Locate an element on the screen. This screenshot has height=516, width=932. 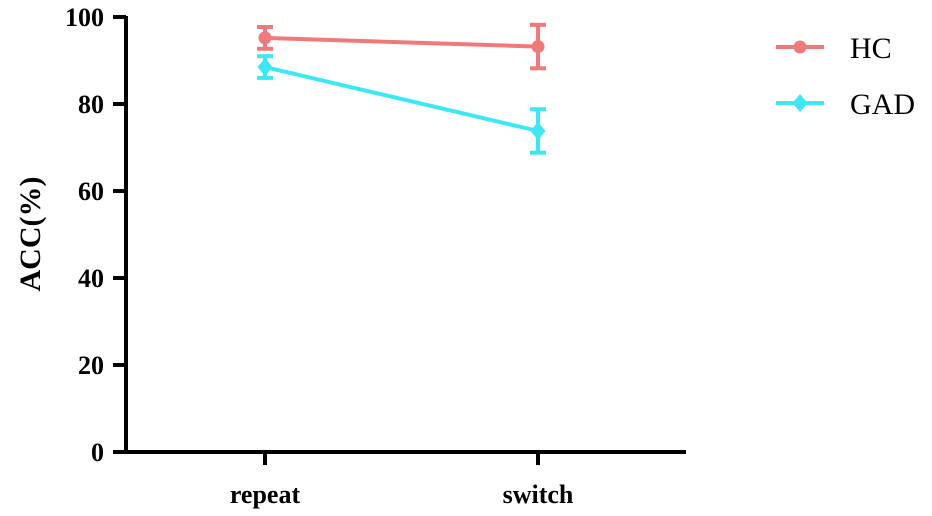
series-gad is located at coordinates (401, 104).